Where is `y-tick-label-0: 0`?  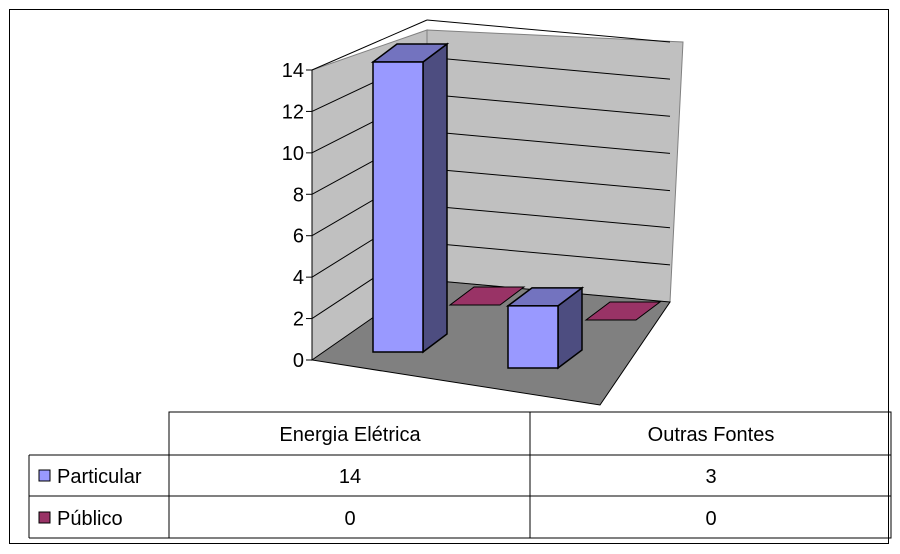
y-tick-label-0: 0 is located at coordinates (298, 361).